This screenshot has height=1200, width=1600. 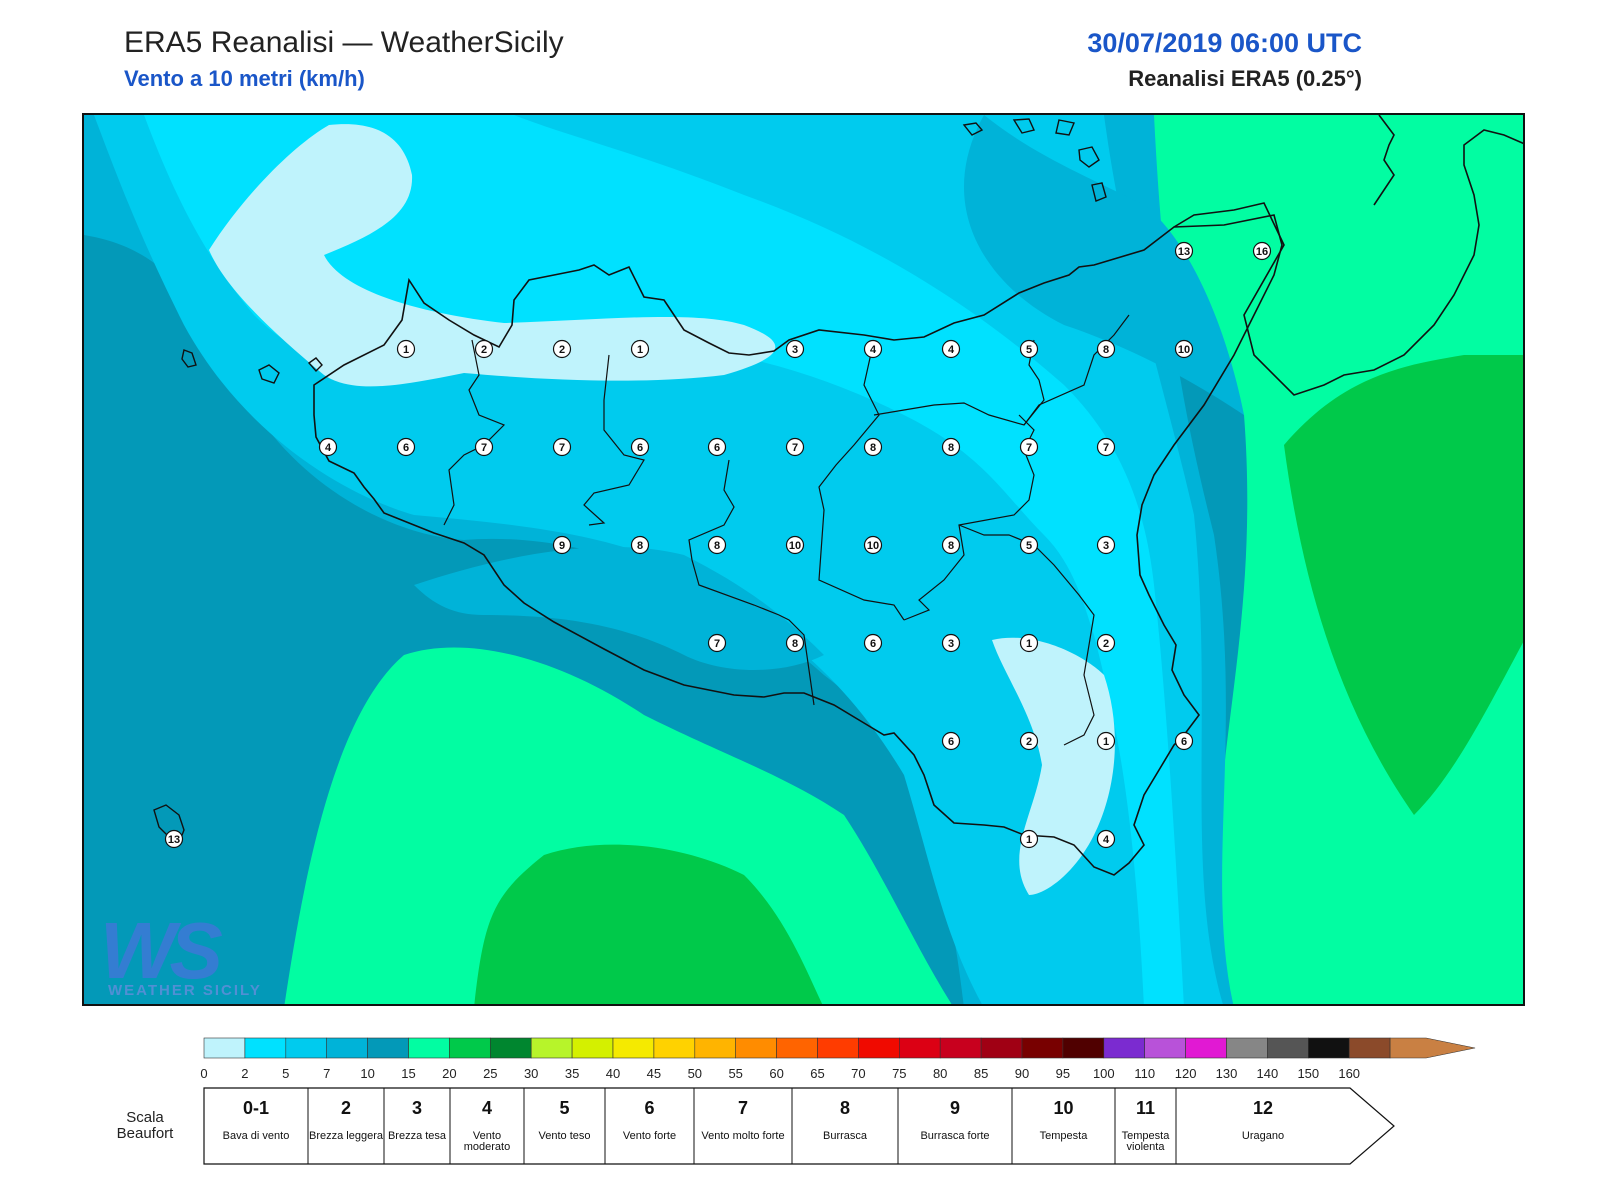 I want to click on scale-tick-label: 110, so click(x=1144, y=1073).